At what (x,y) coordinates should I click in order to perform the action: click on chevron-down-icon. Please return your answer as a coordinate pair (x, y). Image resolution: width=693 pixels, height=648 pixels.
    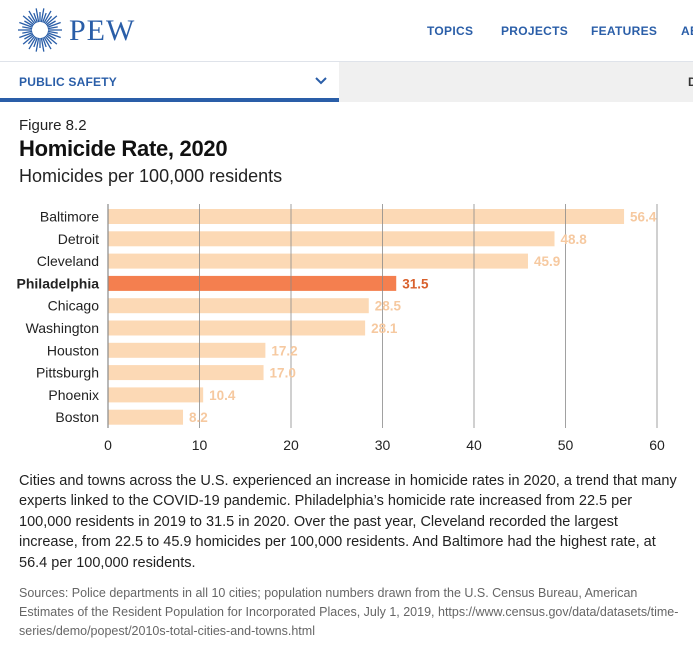
    Looking at the image, I should click on (321, 81).